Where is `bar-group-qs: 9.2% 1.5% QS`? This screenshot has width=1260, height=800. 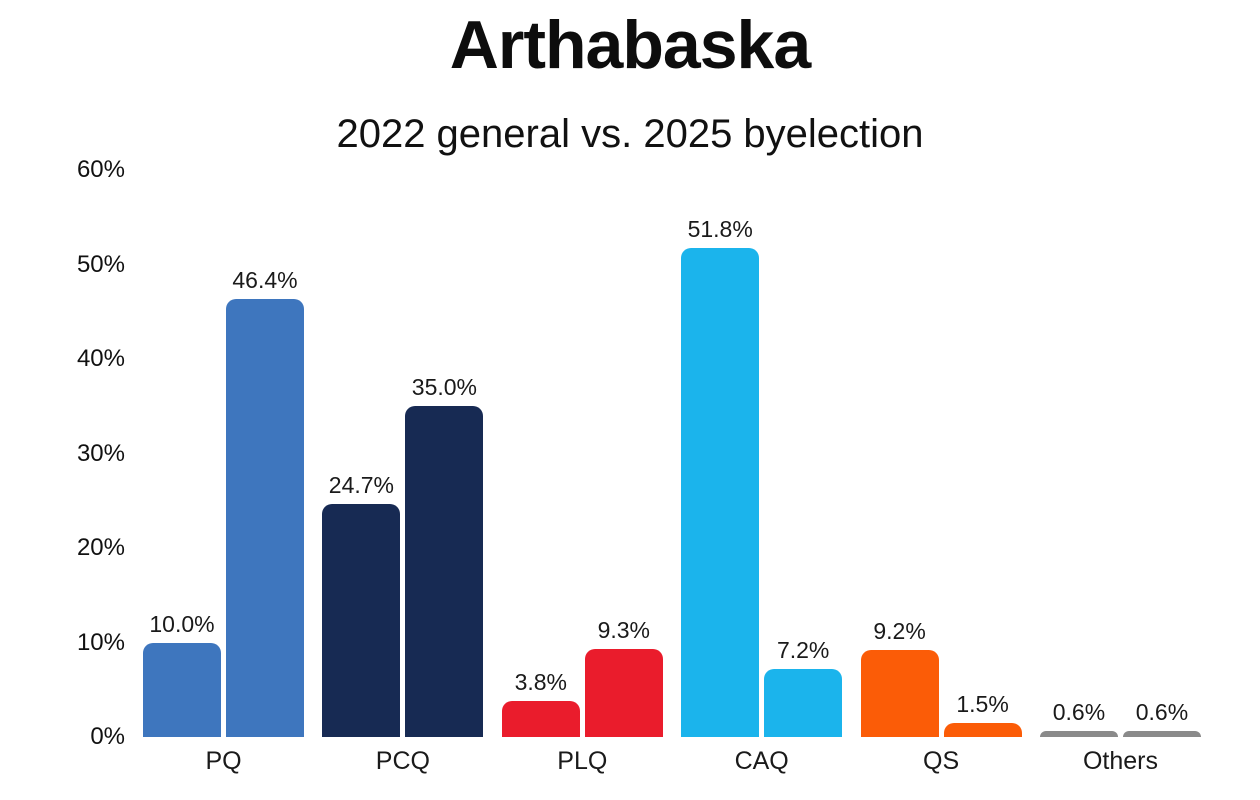
bar-group-qs: 9.2% 1.5% QS is located at coordinates (941, 473).